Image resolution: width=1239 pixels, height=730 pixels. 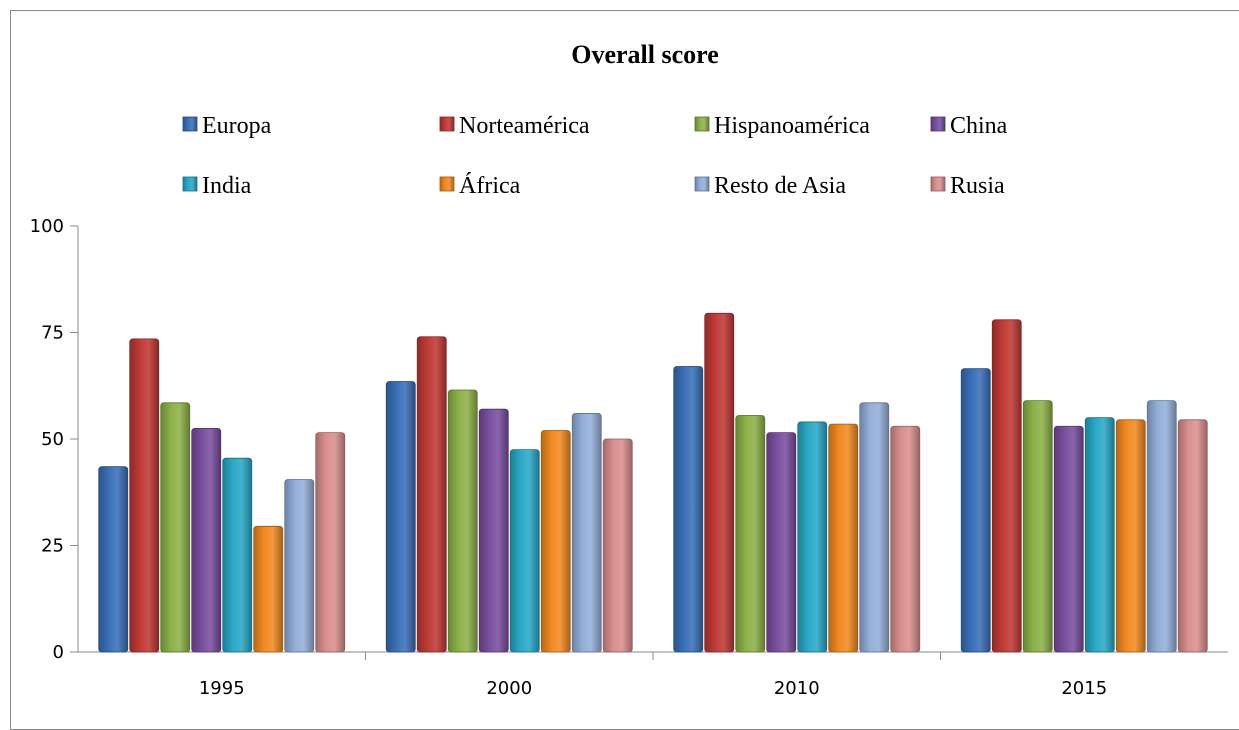 I want to click on bar-resto-de-asia-1995, so click(x=299, y=566).